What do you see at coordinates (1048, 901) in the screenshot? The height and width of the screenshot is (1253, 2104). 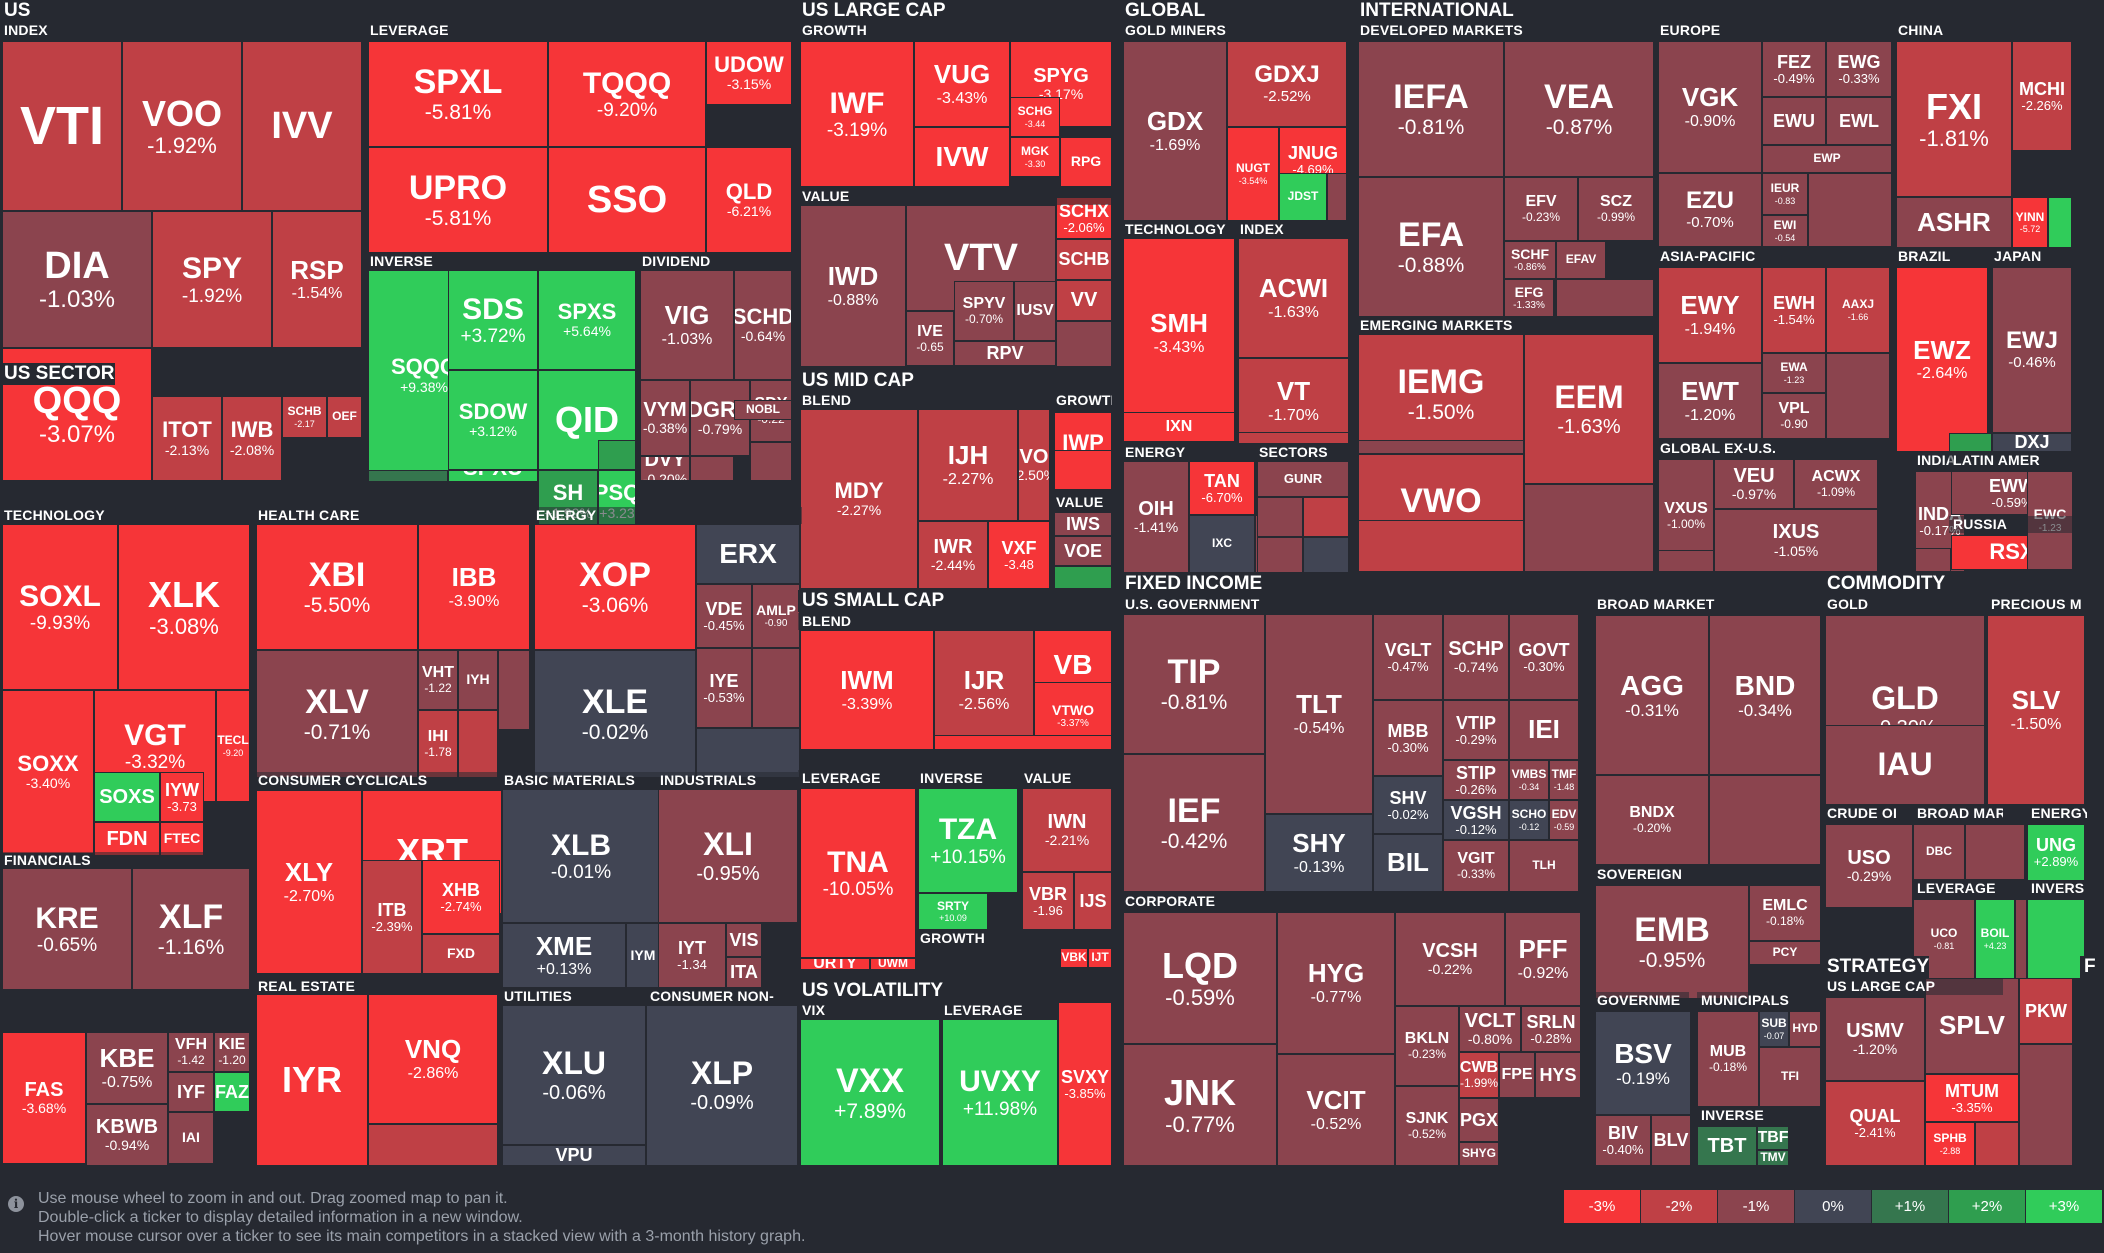 I see `ticker-vbr: VBR -1.96` at bounding box center [1048, 901].